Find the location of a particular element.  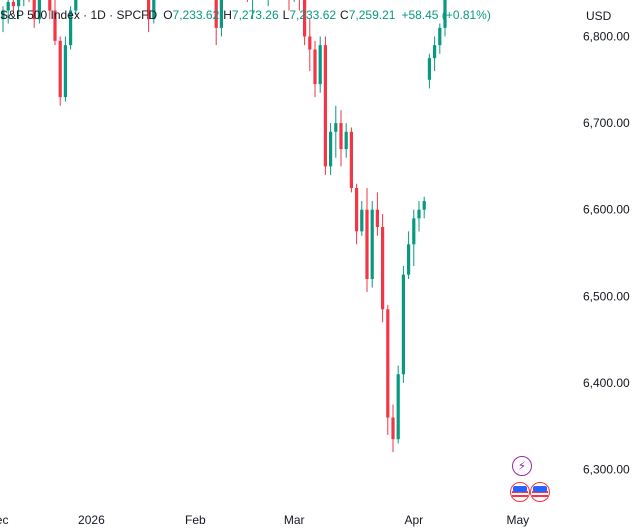

close-value: 7,259.21 is located at coordinates (372, 15).